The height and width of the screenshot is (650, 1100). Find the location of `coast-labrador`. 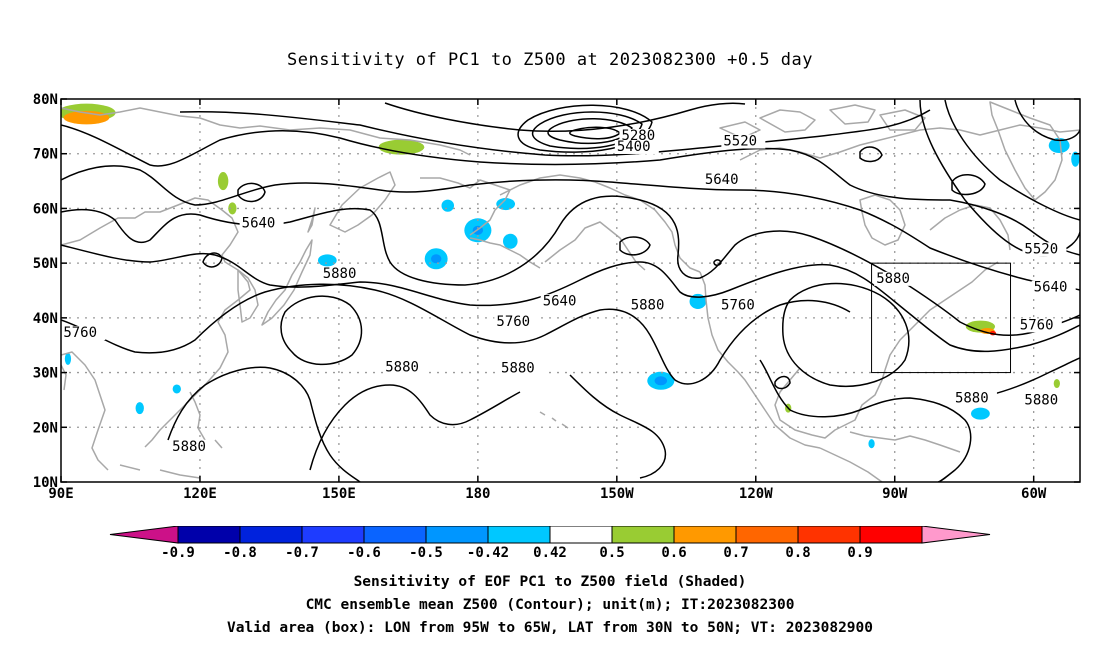

coast-labrador is located at coordinates (970, 227).